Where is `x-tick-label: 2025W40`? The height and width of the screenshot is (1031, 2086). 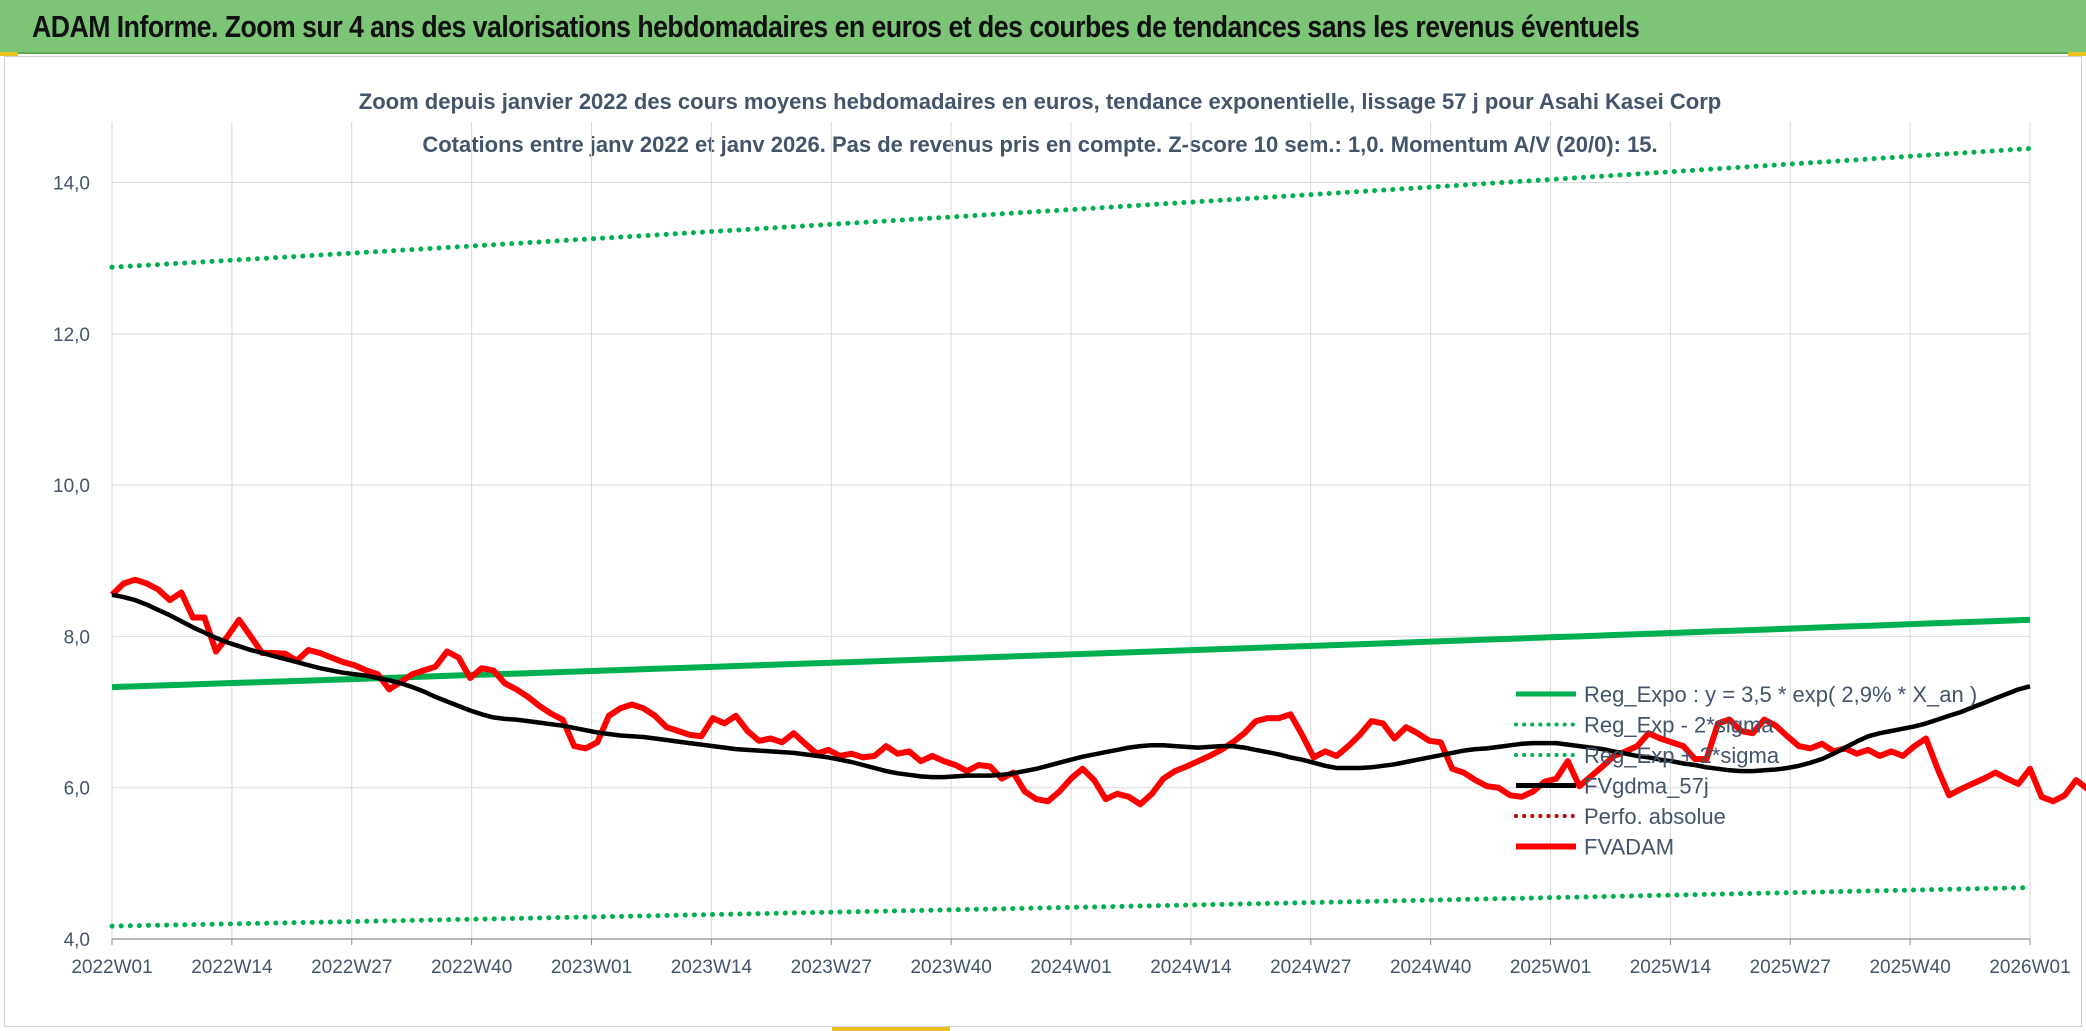 x-tick-label: 2025W40 is located at coordinates (1909, 967).